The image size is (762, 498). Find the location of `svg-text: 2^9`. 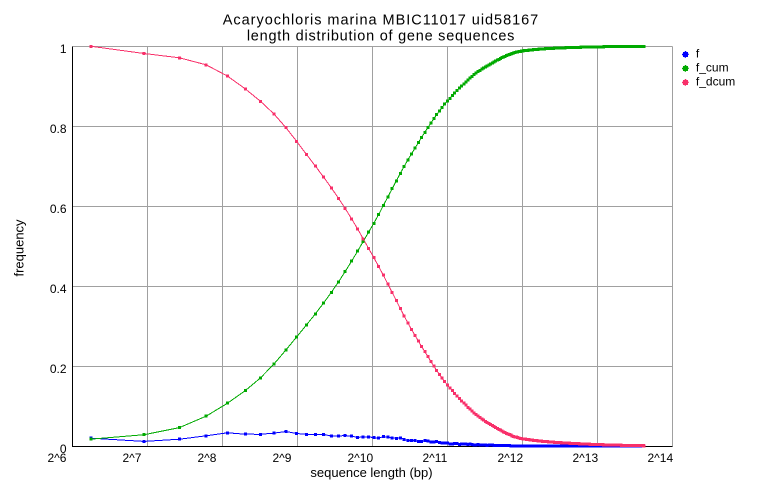

svg-text: 2^9 is located at coordinates (282, 458).